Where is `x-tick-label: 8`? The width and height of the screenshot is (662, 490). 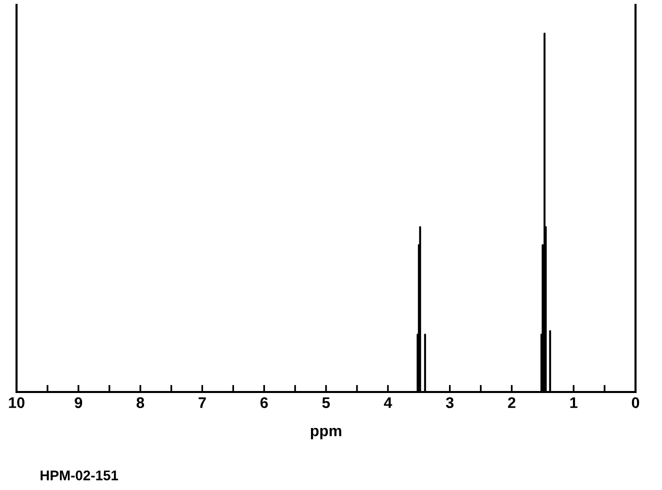 x-tick-label: 8 is located at coordinates (140, 402).